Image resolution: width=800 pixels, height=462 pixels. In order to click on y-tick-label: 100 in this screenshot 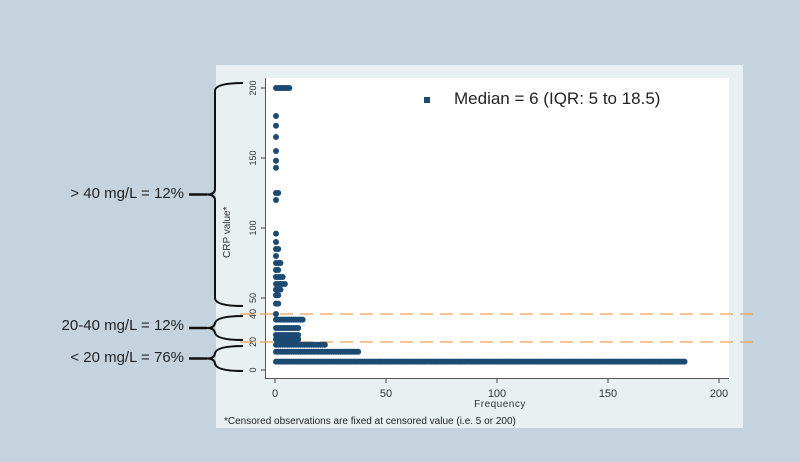, I will do `click(253, 227)`.